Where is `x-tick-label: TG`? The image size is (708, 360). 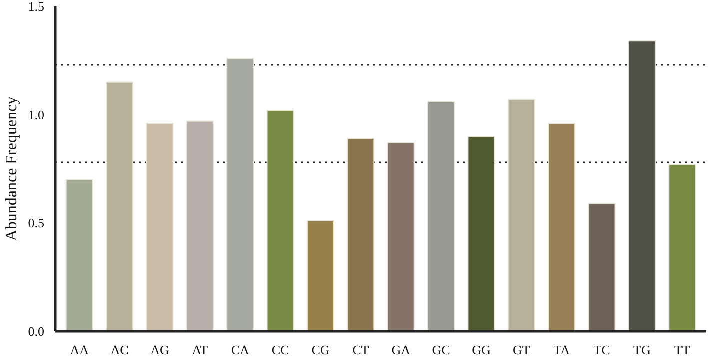
x-tick-label: TG is located at coordinates (642, 350).